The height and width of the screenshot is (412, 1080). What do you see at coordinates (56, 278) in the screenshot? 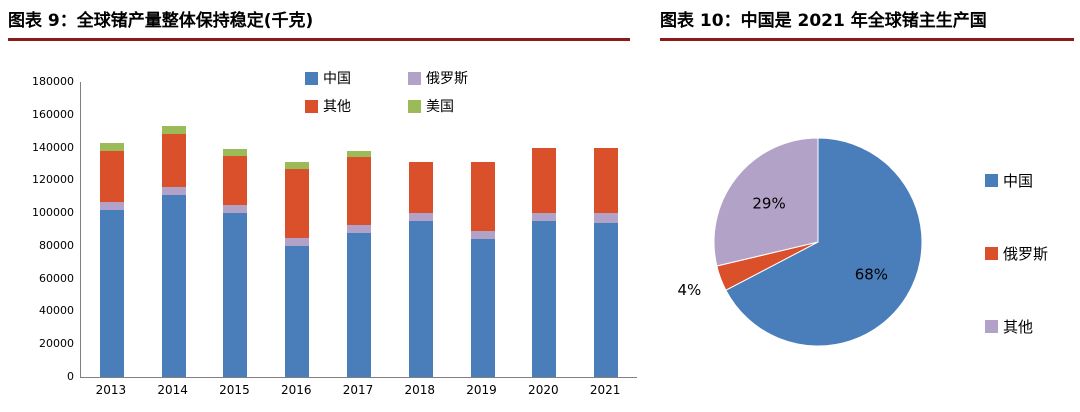
I see `y-tick-label: 60000` at bounding box center [56, 278].